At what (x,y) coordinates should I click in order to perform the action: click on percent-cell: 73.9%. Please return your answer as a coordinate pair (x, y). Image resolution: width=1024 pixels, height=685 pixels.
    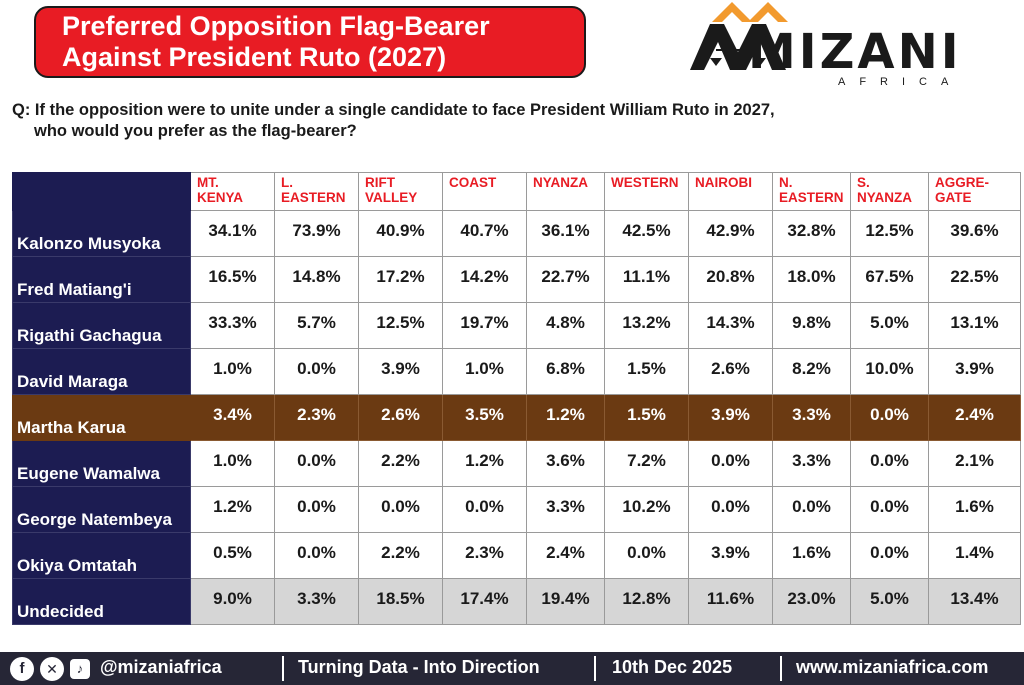
    Looking at the image, I should click on (316, 233).